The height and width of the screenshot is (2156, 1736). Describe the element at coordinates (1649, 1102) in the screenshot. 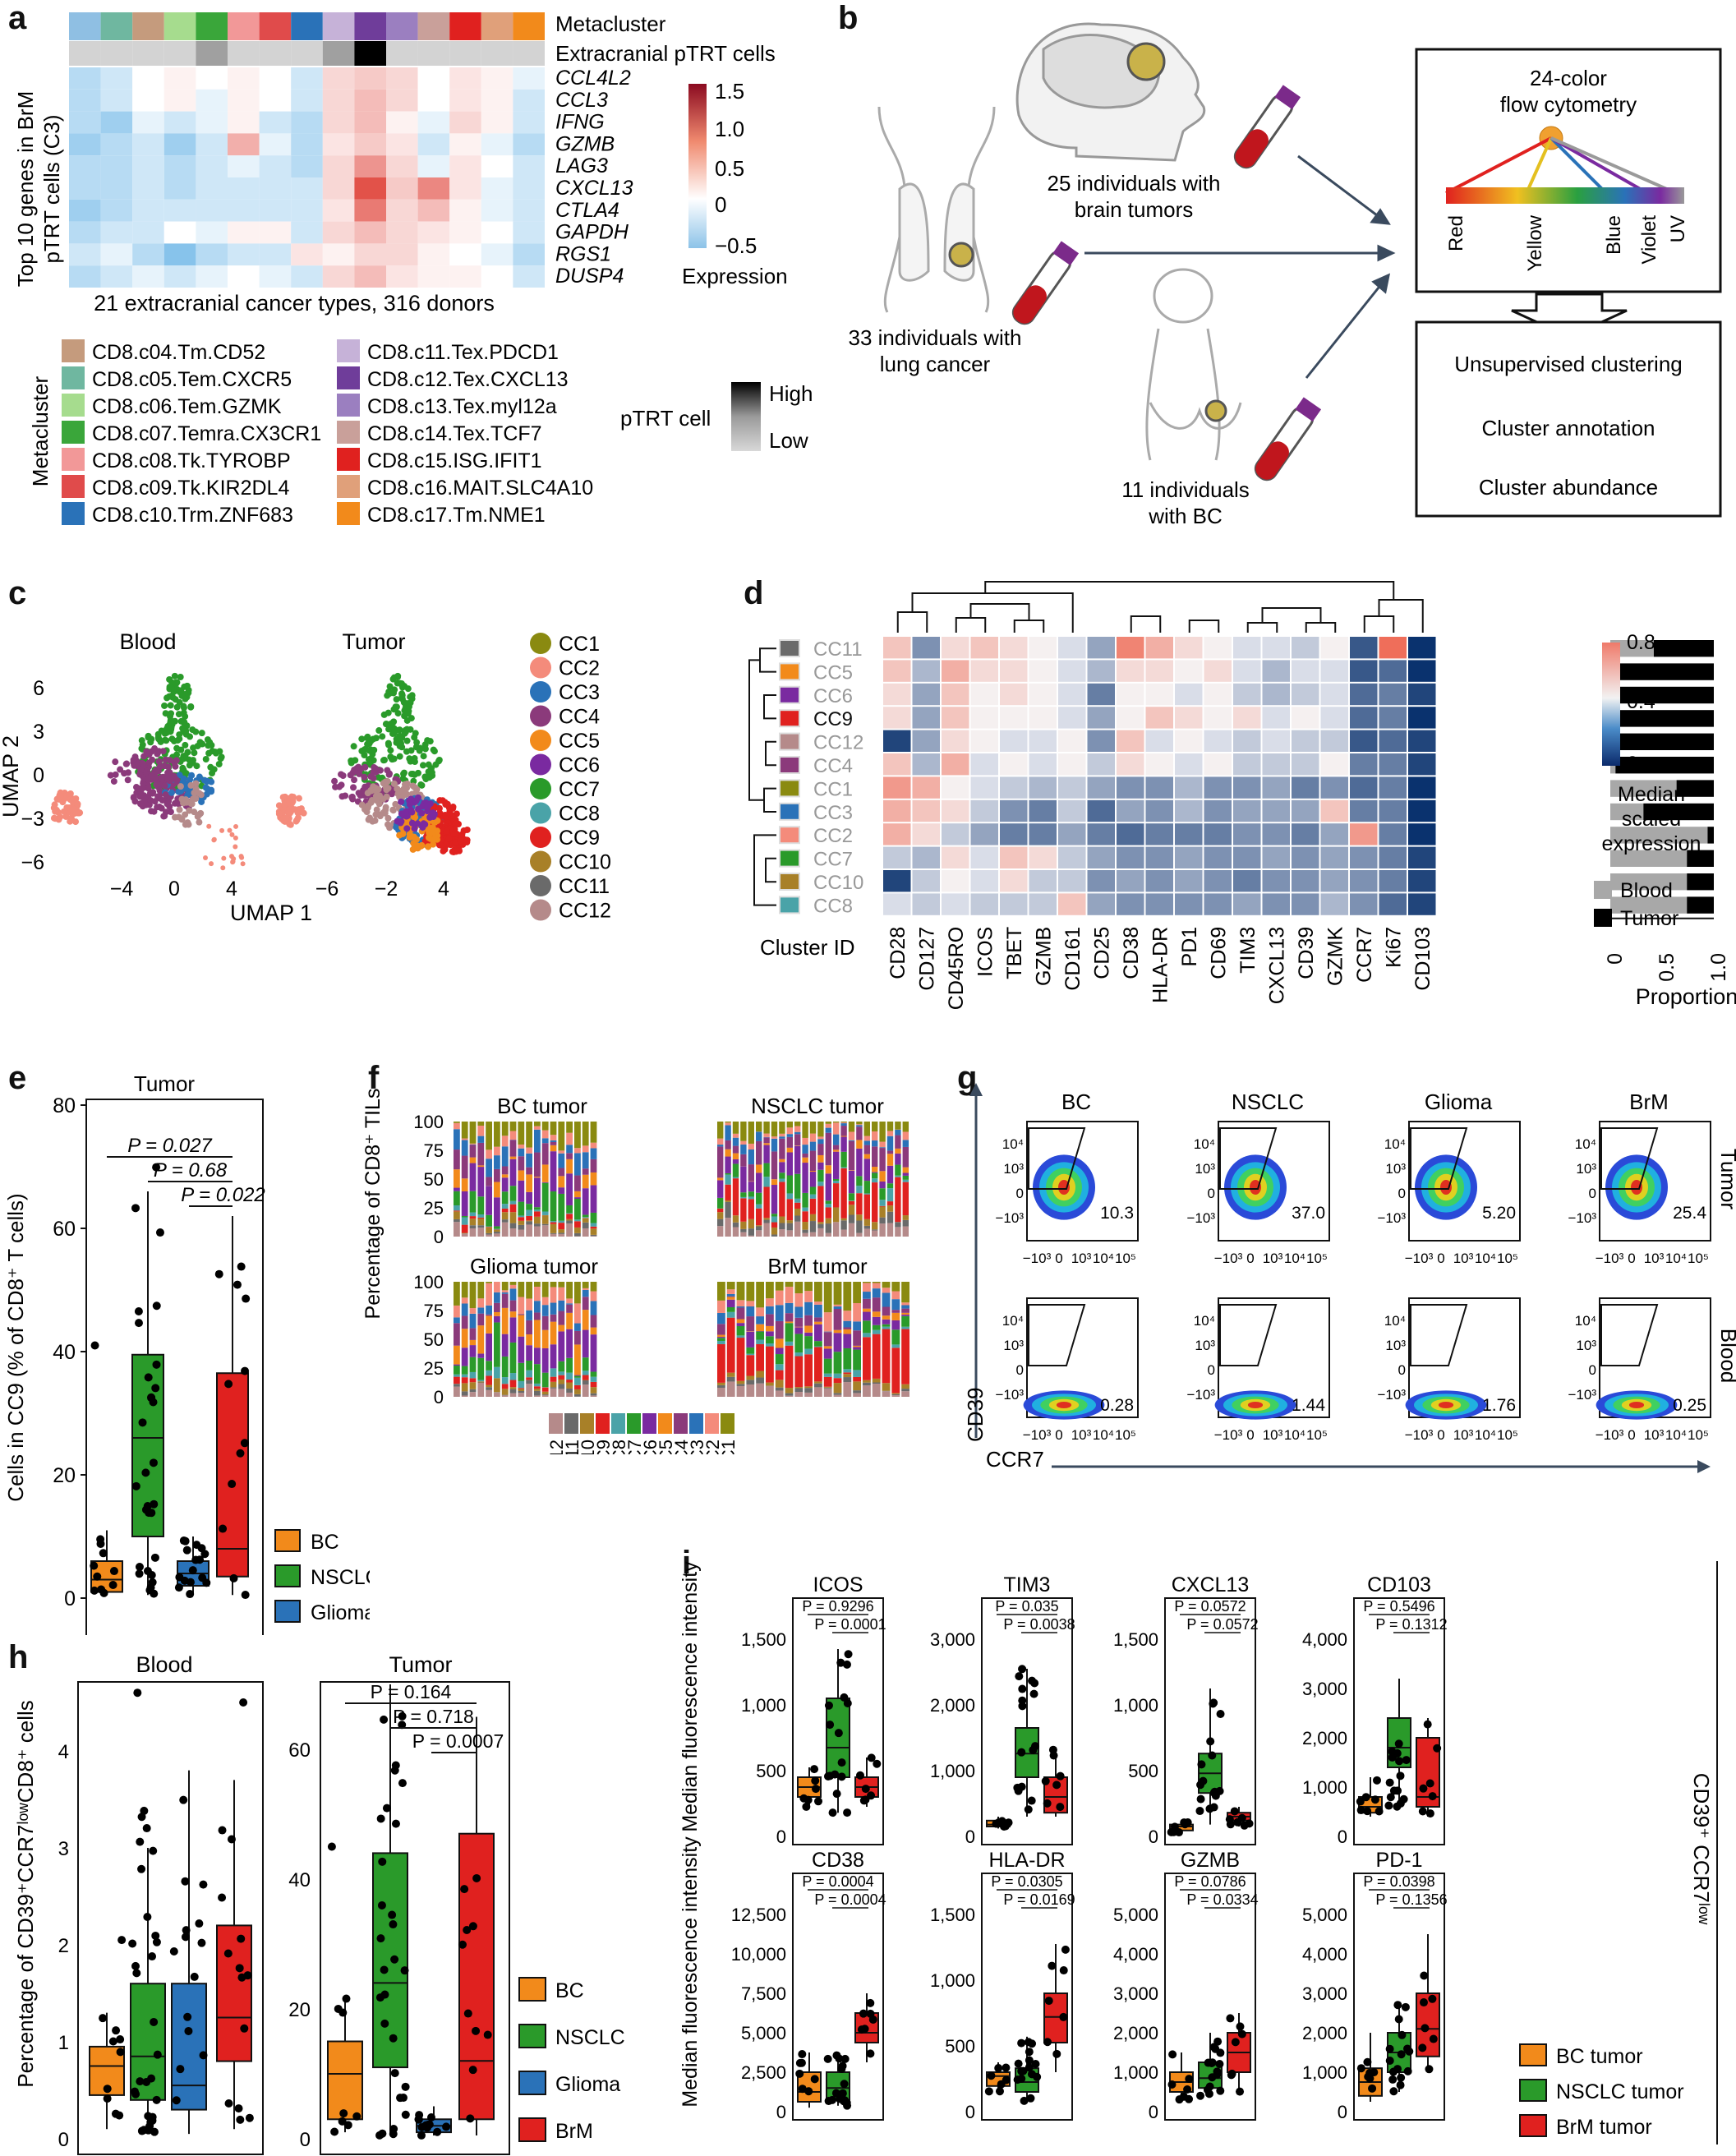

I see `g-col-title: BrM` at that location.